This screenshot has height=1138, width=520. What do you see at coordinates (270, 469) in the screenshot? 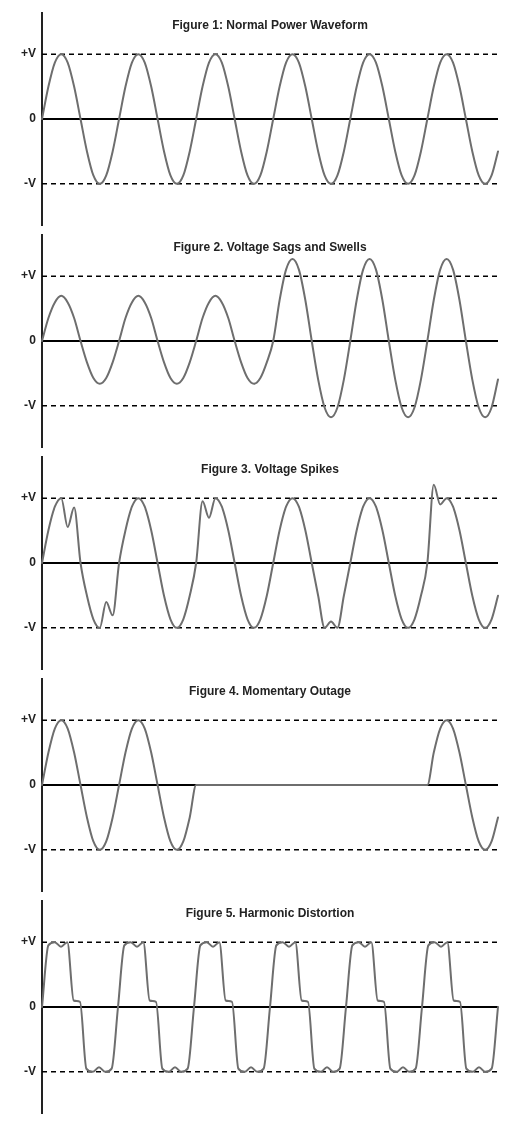
I see `chart-title: Figure 3. Voltage Spikes` at bounding box center [270, 469].